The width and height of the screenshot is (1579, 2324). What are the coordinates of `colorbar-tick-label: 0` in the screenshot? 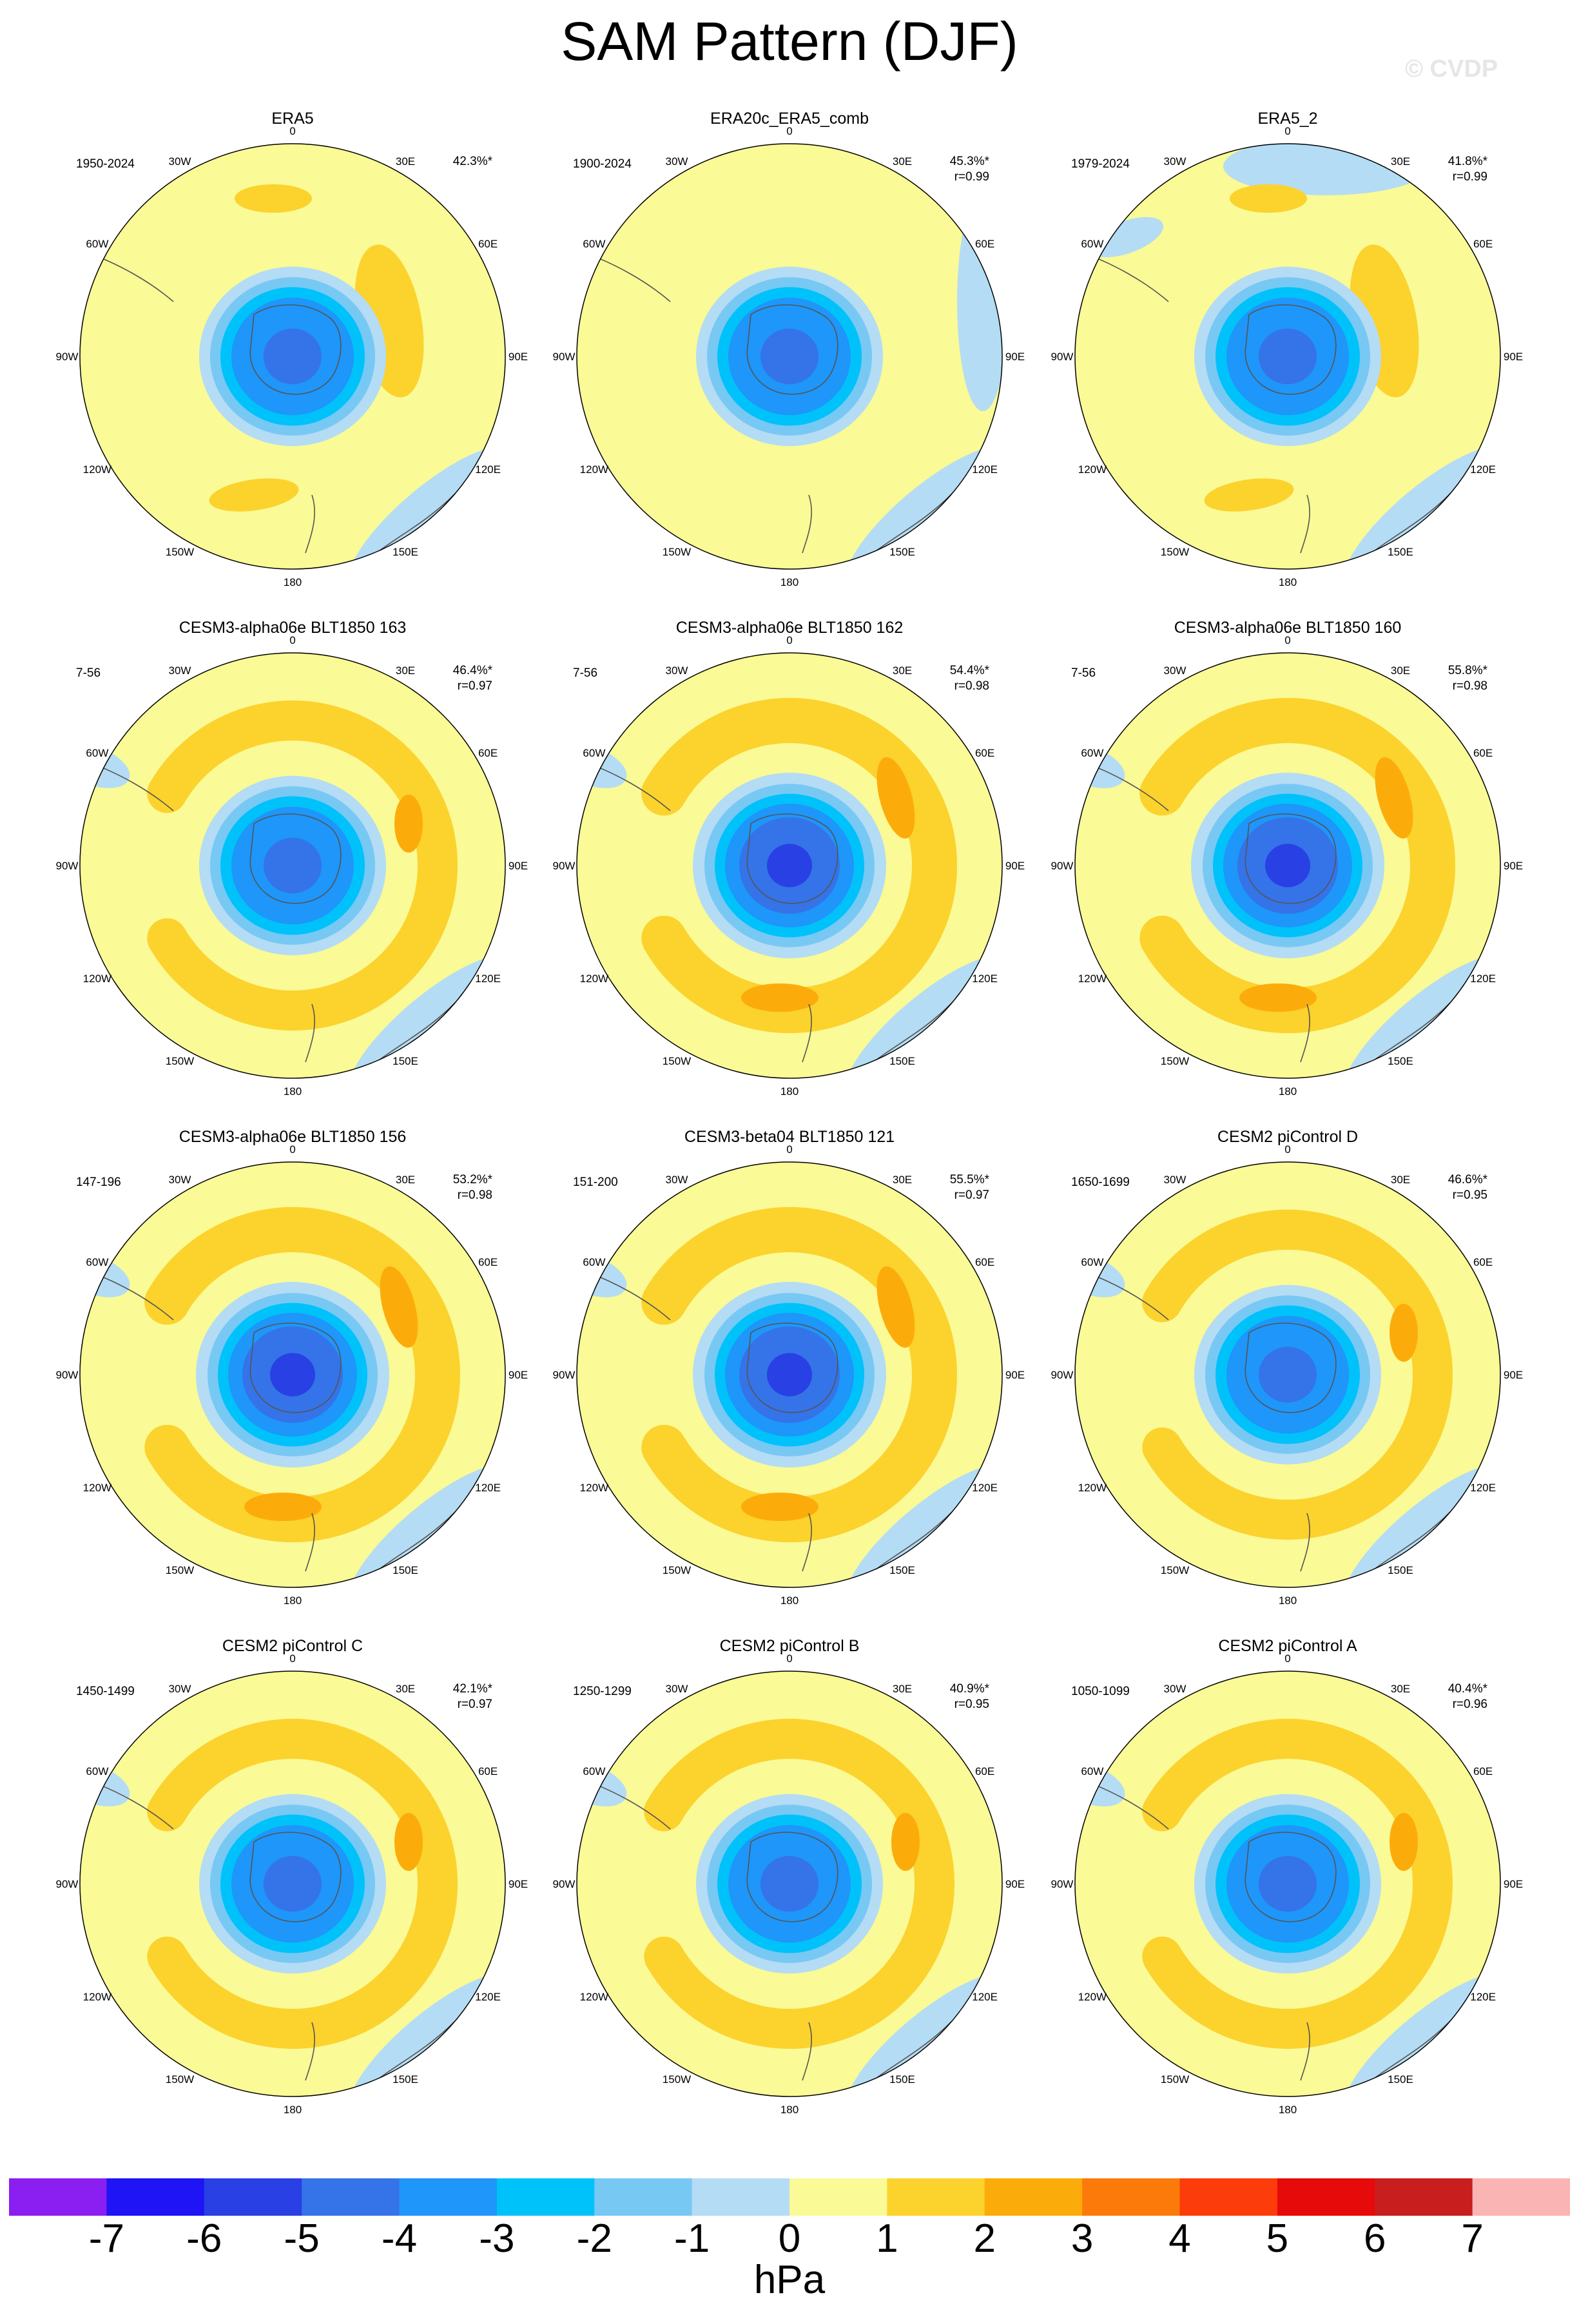 It's located at (789, 2238).